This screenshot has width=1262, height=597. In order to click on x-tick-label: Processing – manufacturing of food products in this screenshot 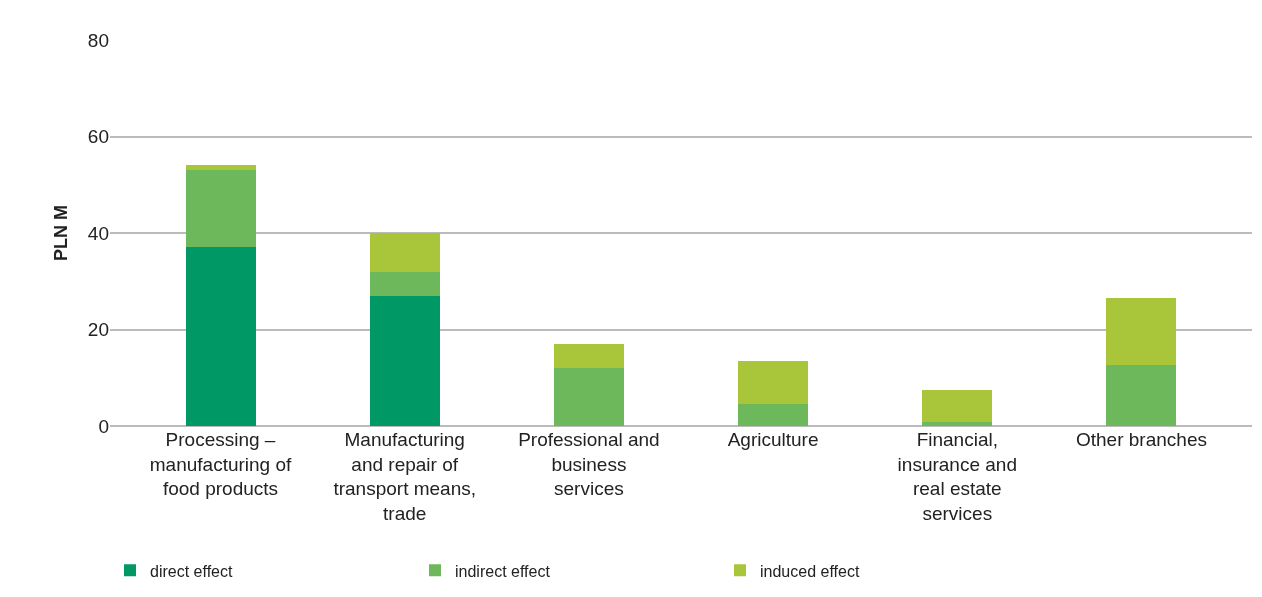, I will do `click(220, 464)`.